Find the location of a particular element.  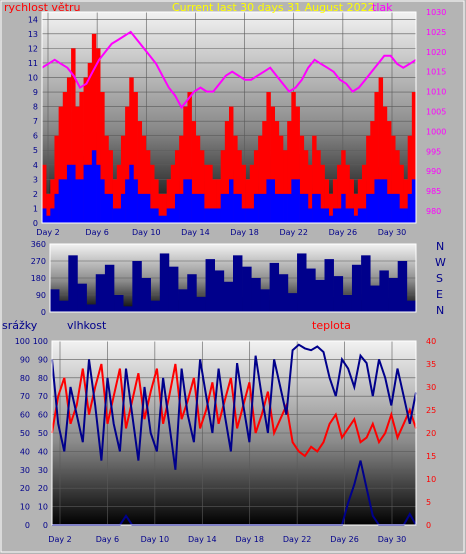

pressure-tick-label: 1000 is located at coordinates (436, 131).